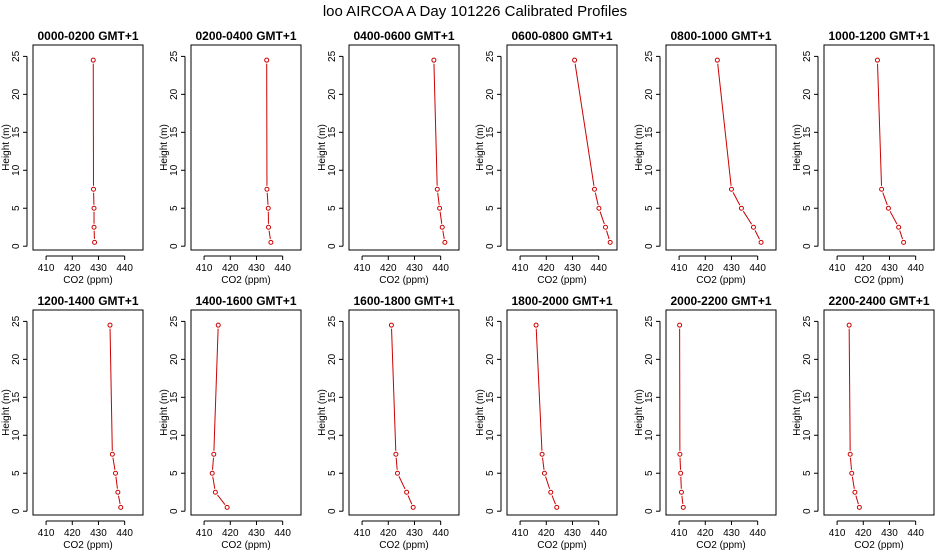 Image resolution: width=950 pixels, height=550 pixels. What do you see at coordinates (649, 56) in the screenshot?
I see `y-tick-label: 25` at bounding box center [649, 56].